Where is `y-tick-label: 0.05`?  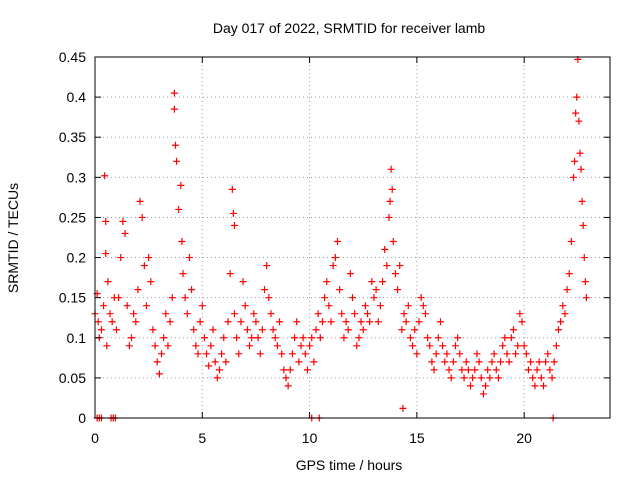
y-tick-label: 0.05 is located at coordinates (72, 378).